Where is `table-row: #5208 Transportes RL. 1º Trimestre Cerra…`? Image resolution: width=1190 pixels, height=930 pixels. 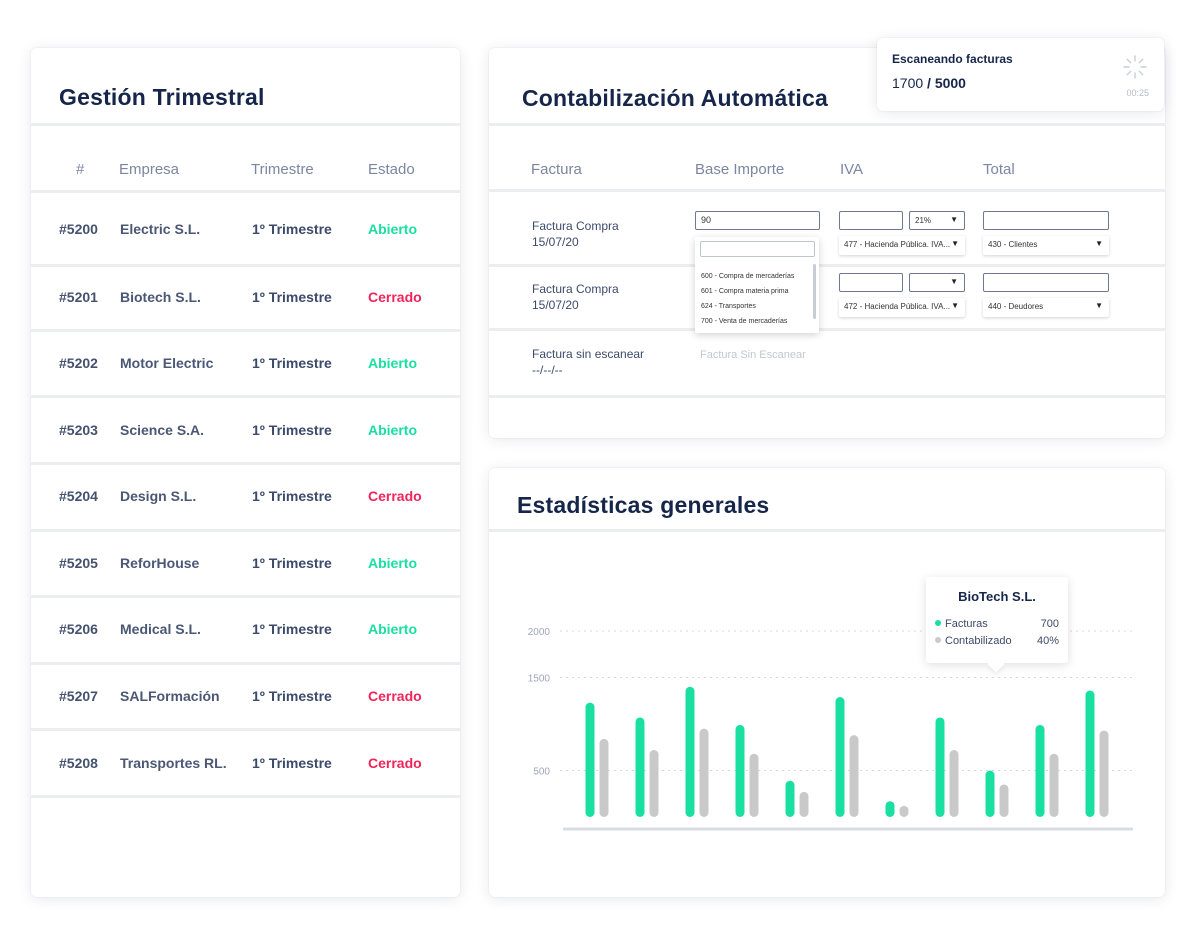
table-row: #5208 Transportes RL. 1º Trimestre Cerra… is located at coordinates (245, 763).